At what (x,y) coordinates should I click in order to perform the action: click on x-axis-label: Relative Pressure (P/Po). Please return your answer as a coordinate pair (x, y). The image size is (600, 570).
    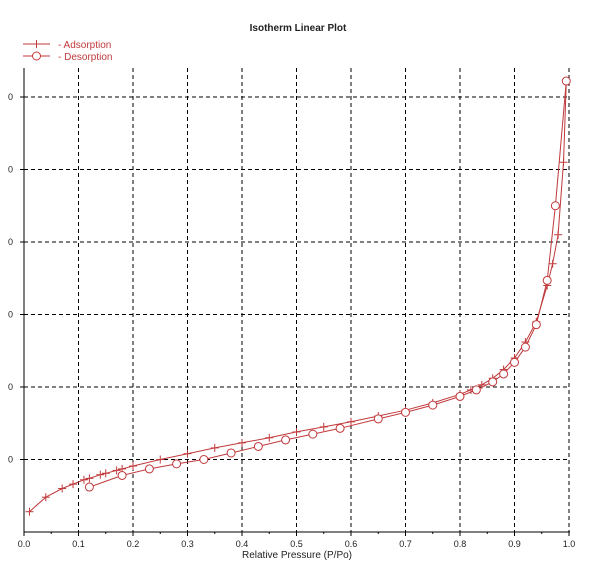
    Looking at the image, I should click on (297, 555).